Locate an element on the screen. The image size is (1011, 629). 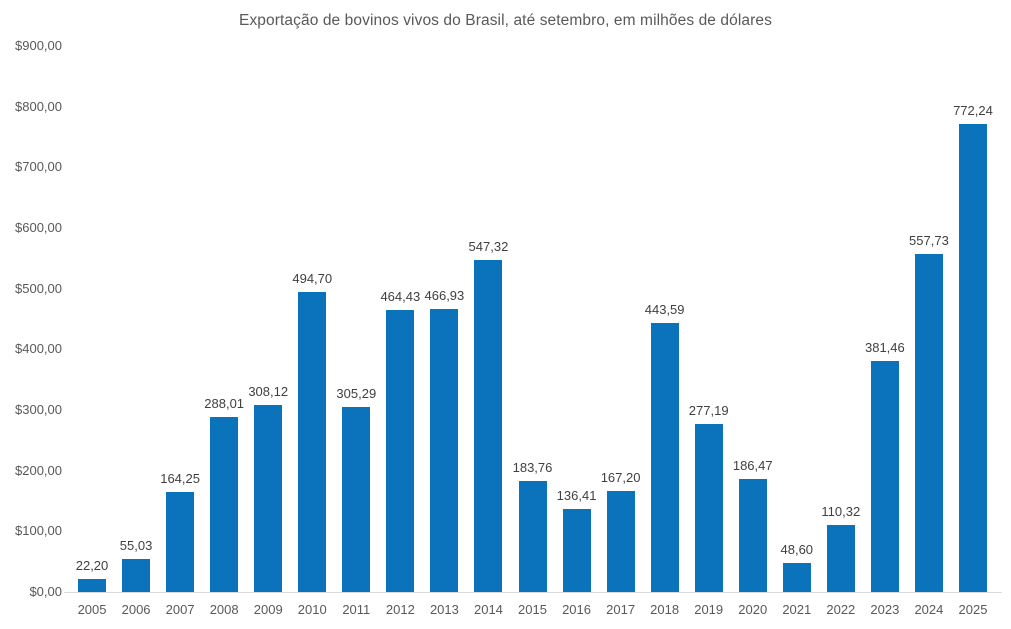
bar-value-label: 381,46 is located at coordinates (884, 347).